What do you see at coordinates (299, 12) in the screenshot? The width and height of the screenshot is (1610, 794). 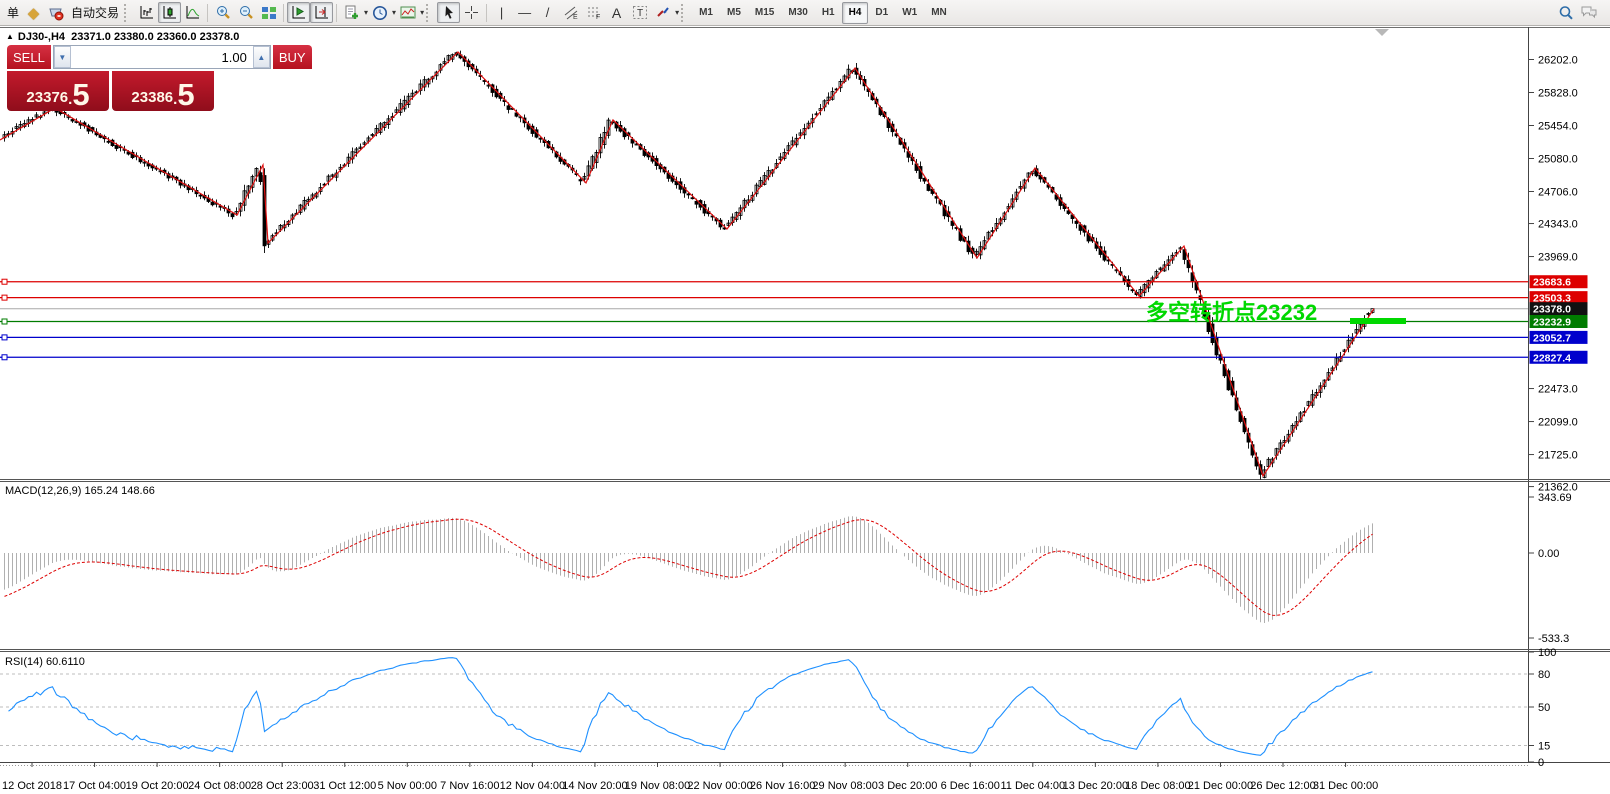 I see `auto-scroll-icon` at bounding box center [299, 12].